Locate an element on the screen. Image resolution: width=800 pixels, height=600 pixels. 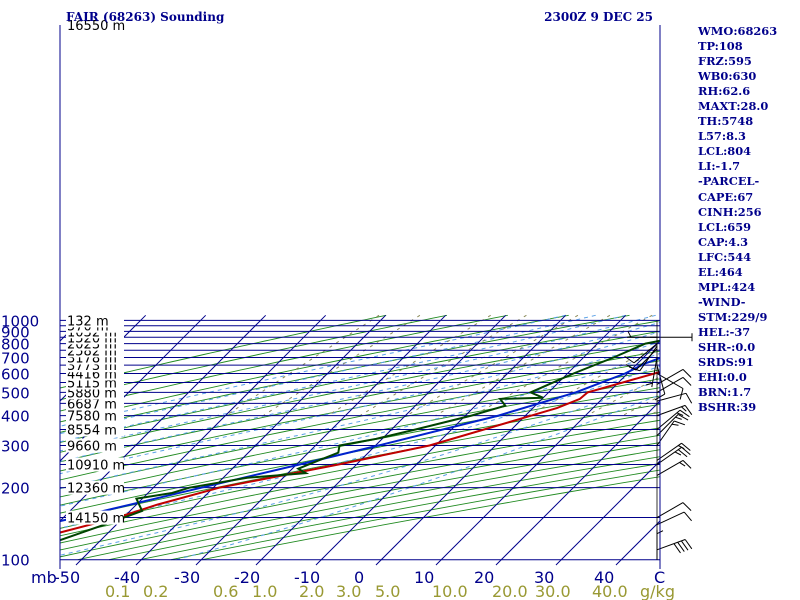
mixing-ratio-tick-label: 30.0 is located at coordinates (553, 591).